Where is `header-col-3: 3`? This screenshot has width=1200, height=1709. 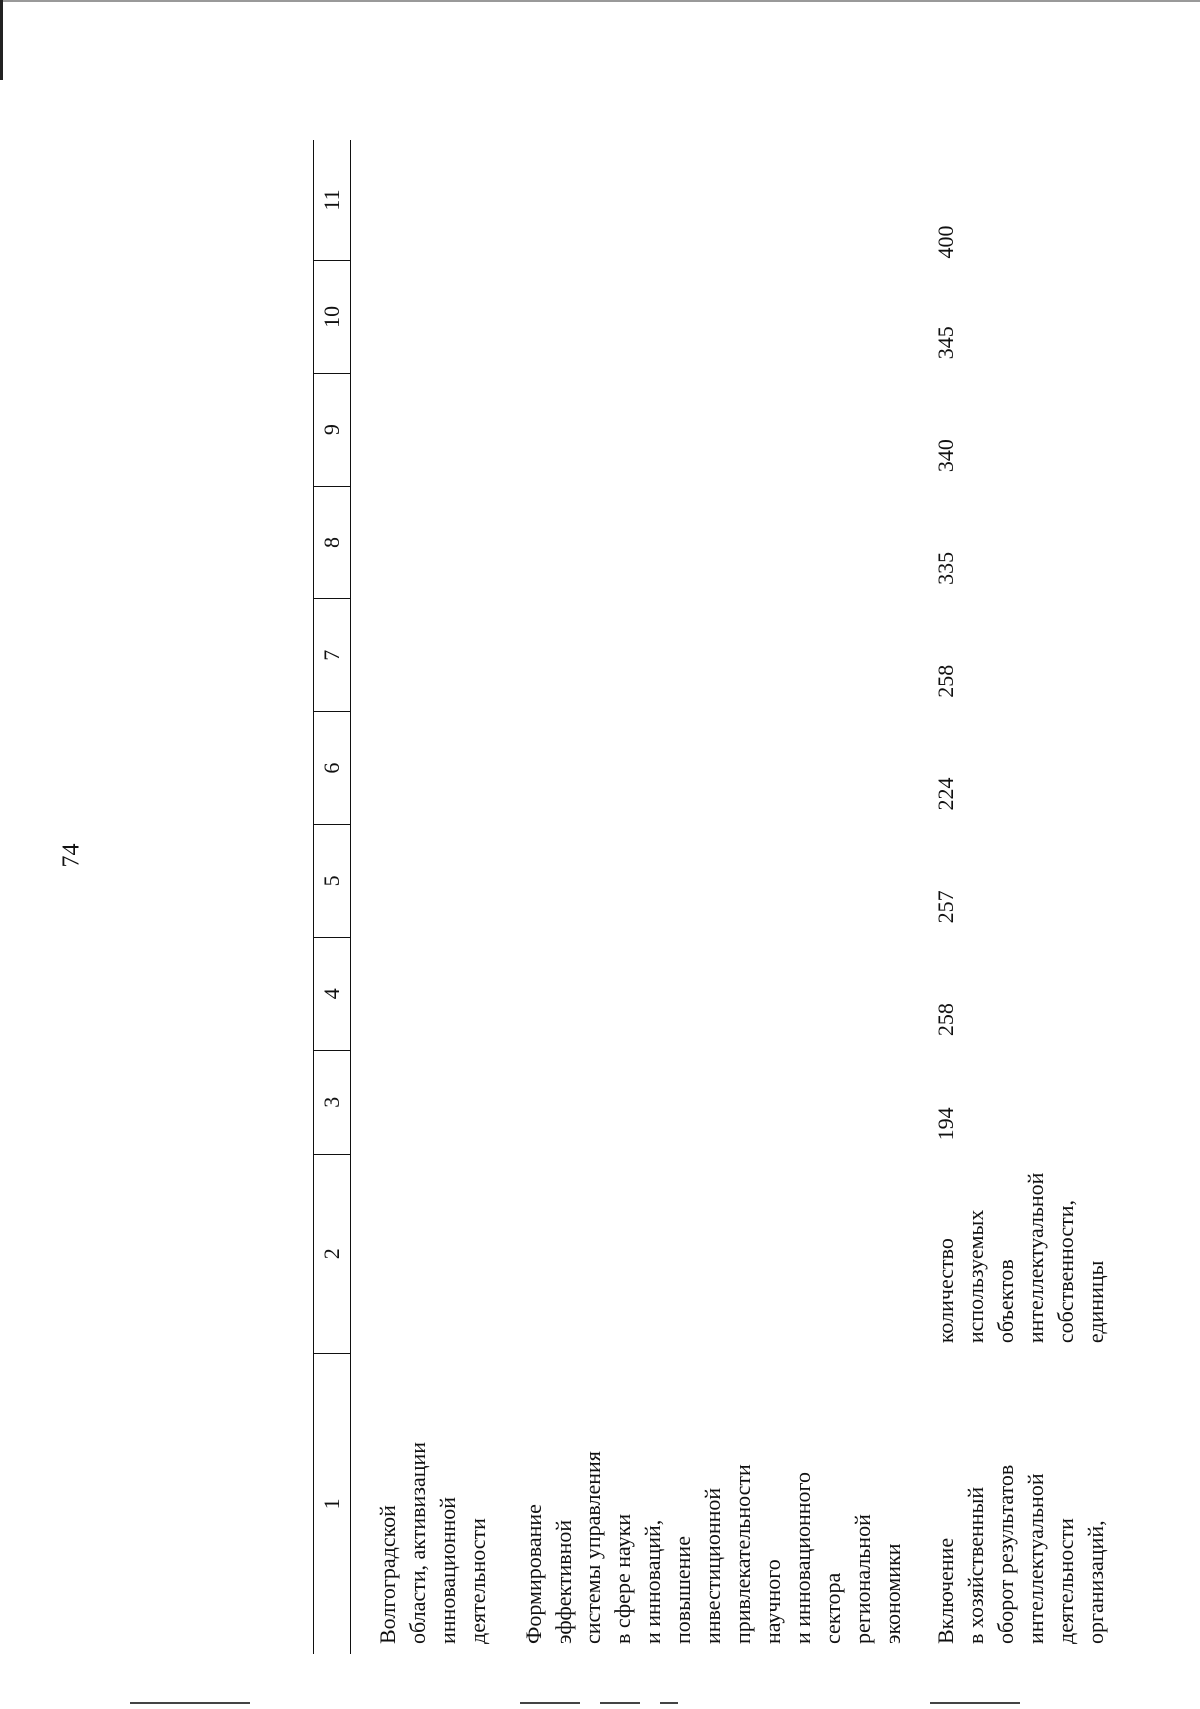 header-col-3: 3 is located at coordinates (332, 1102).